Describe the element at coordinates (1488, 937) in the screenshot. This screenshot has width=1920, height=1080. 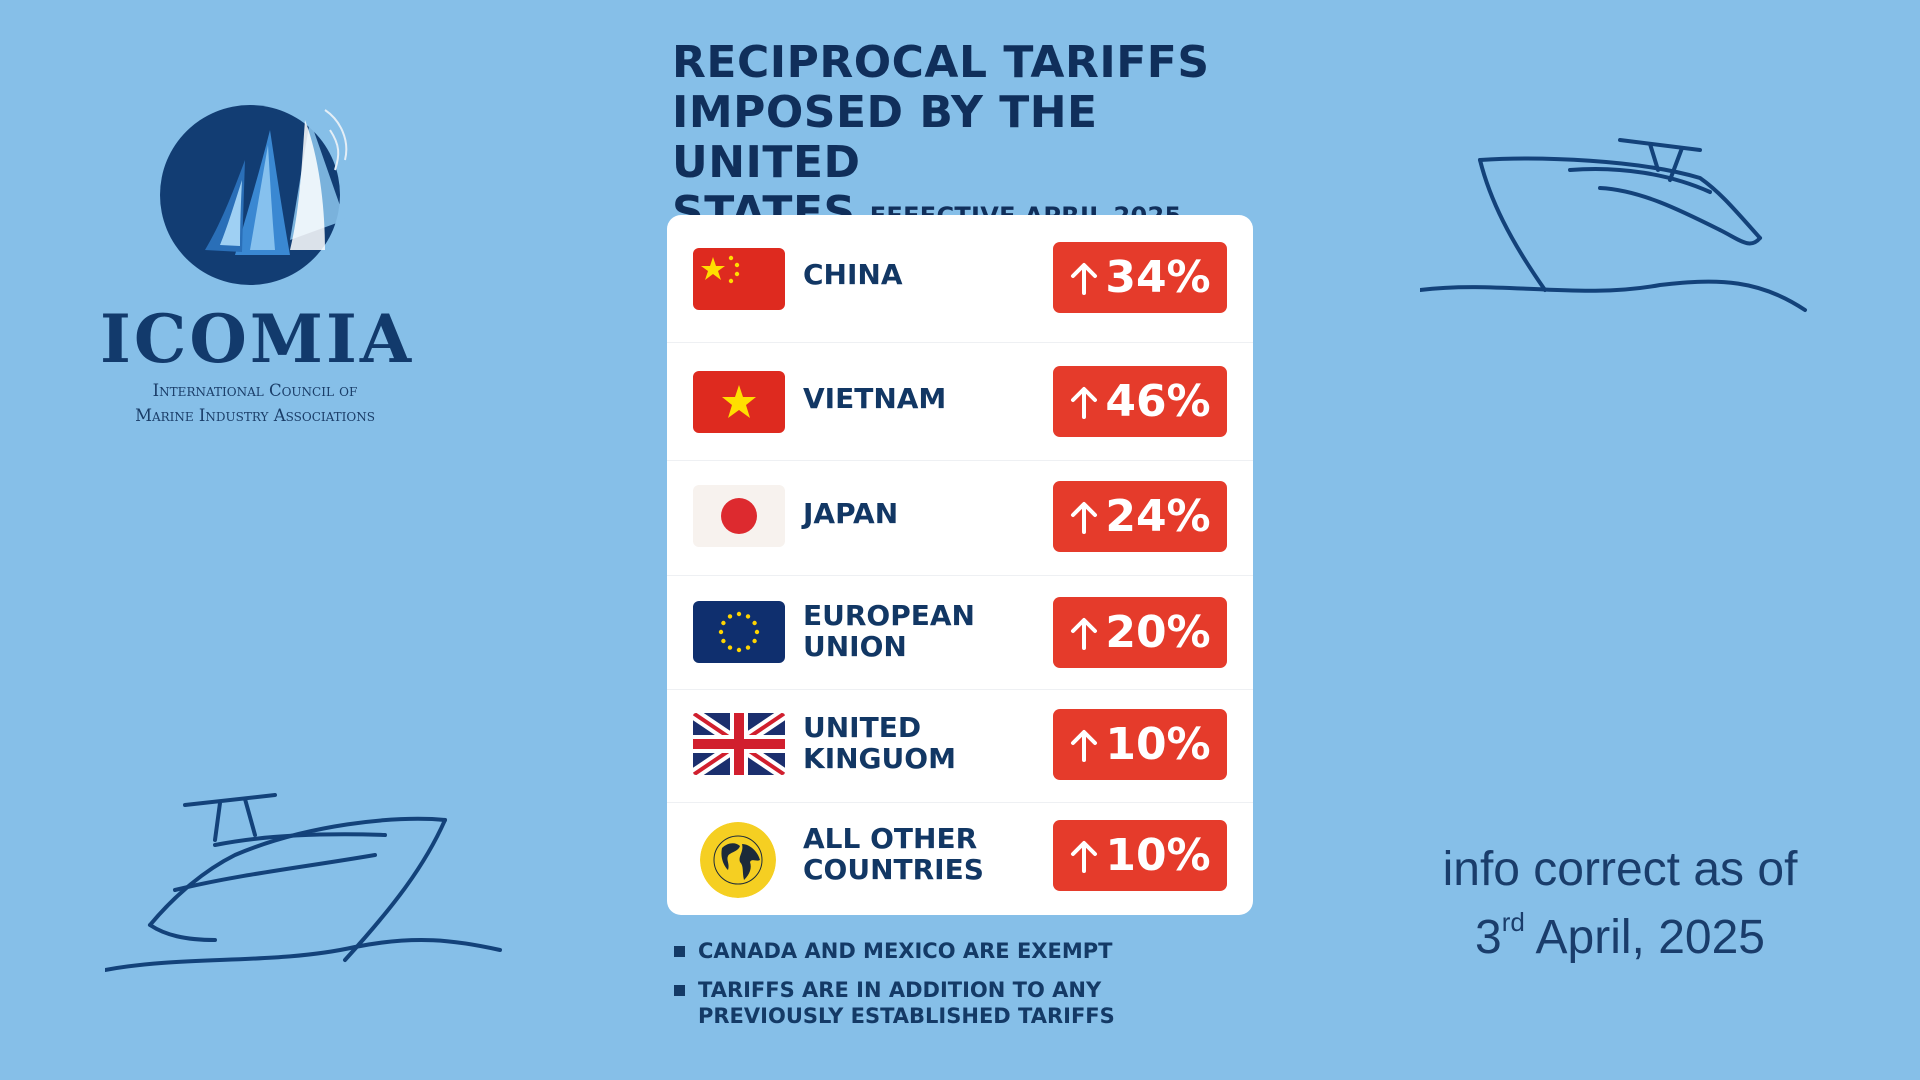
I see `info-day: 3` at that location.